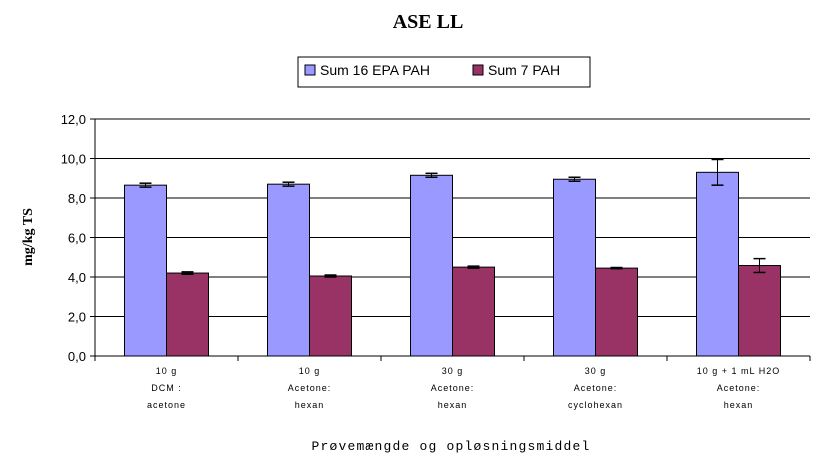  Describe the element at coordinates (478, 70) in the screenshot. I see `legend-swatch-sum7` at that location.